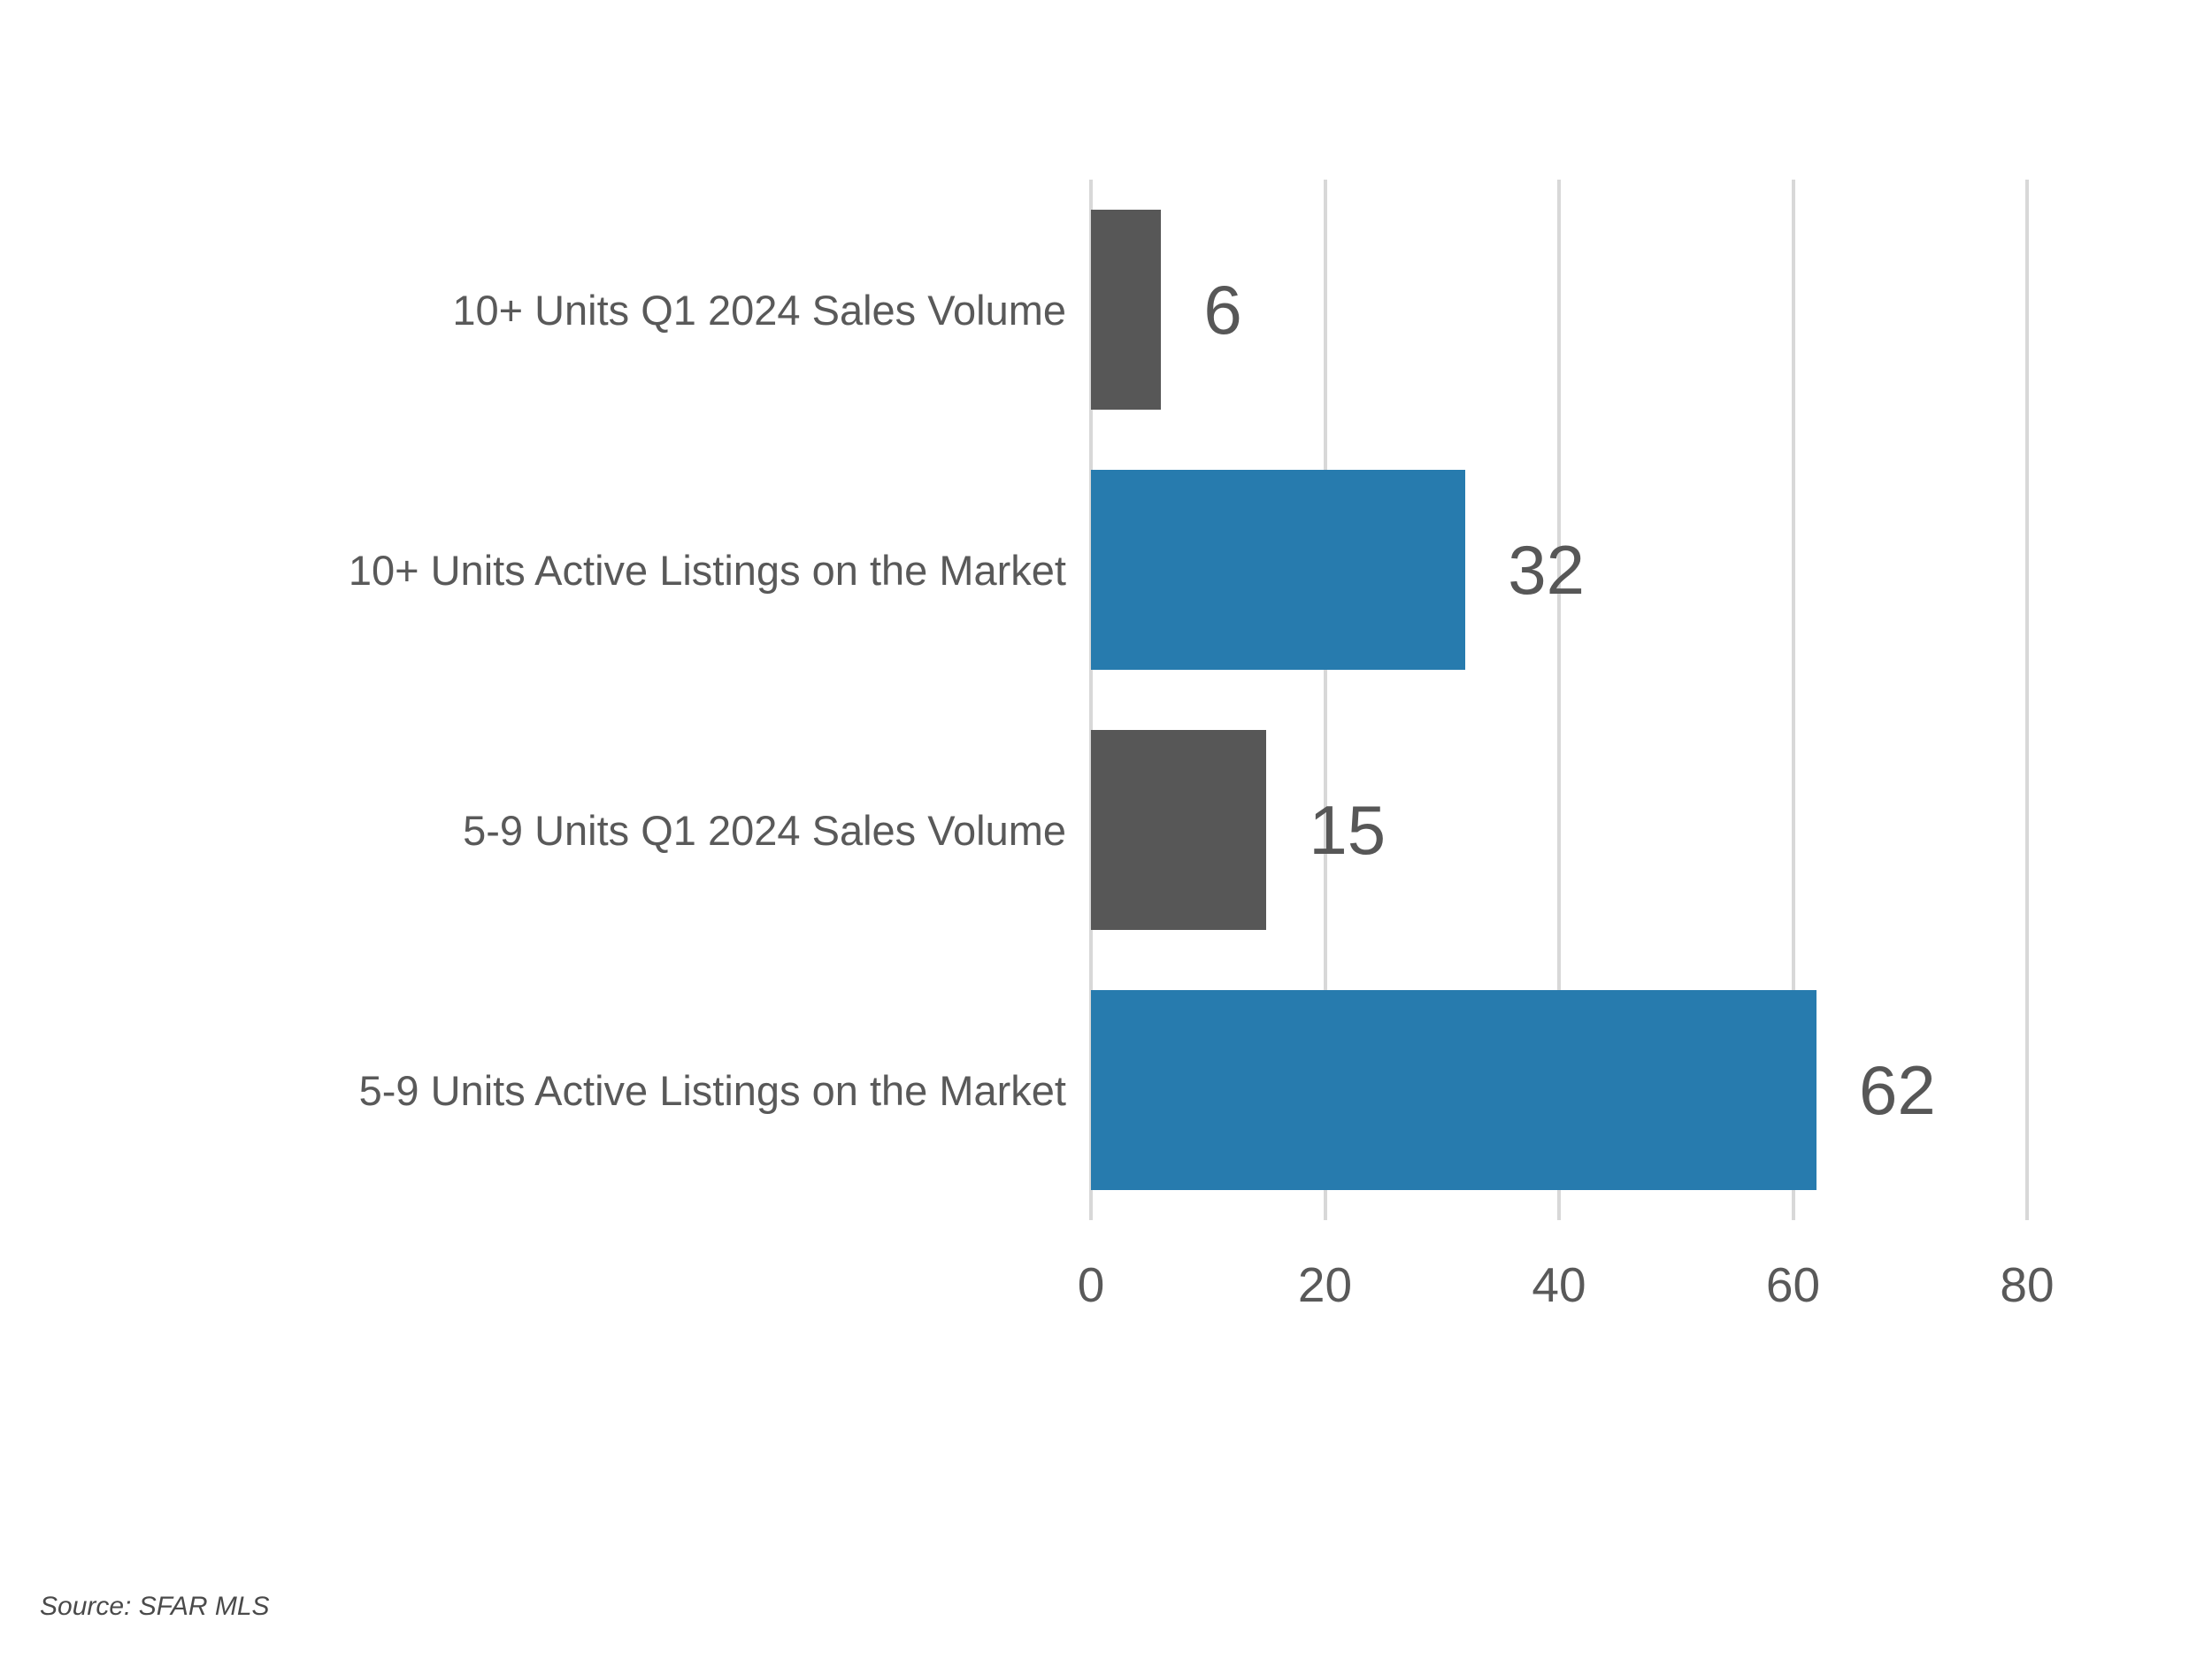 This screenshot has height=1659, width=2212. What do you see at coordinates (712, 1090) in the screenshot?
I see `category-label: 5-9 Units Active Listings on the Market` at bounding box center [712, 1090].